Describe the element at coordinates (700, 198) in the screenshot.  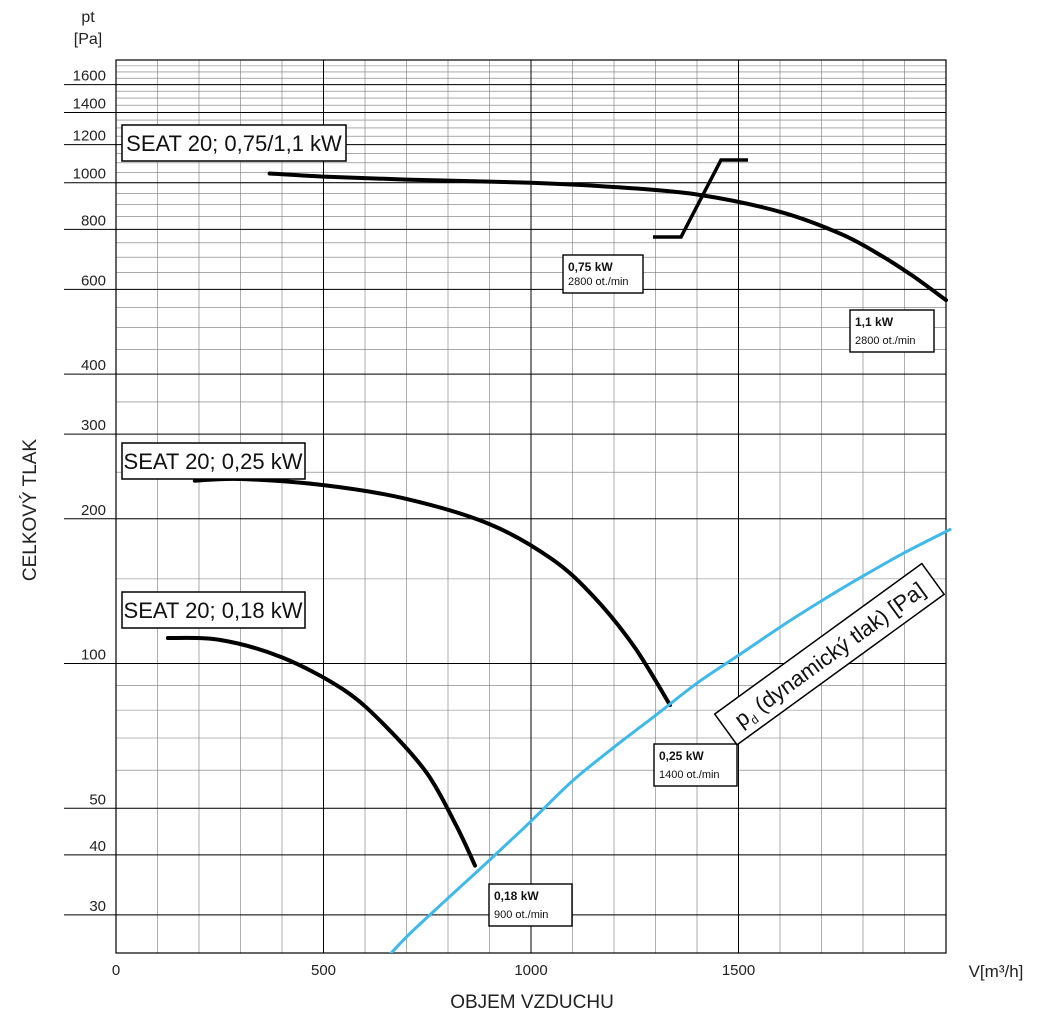
I see `motor-switch-marker` at that location.